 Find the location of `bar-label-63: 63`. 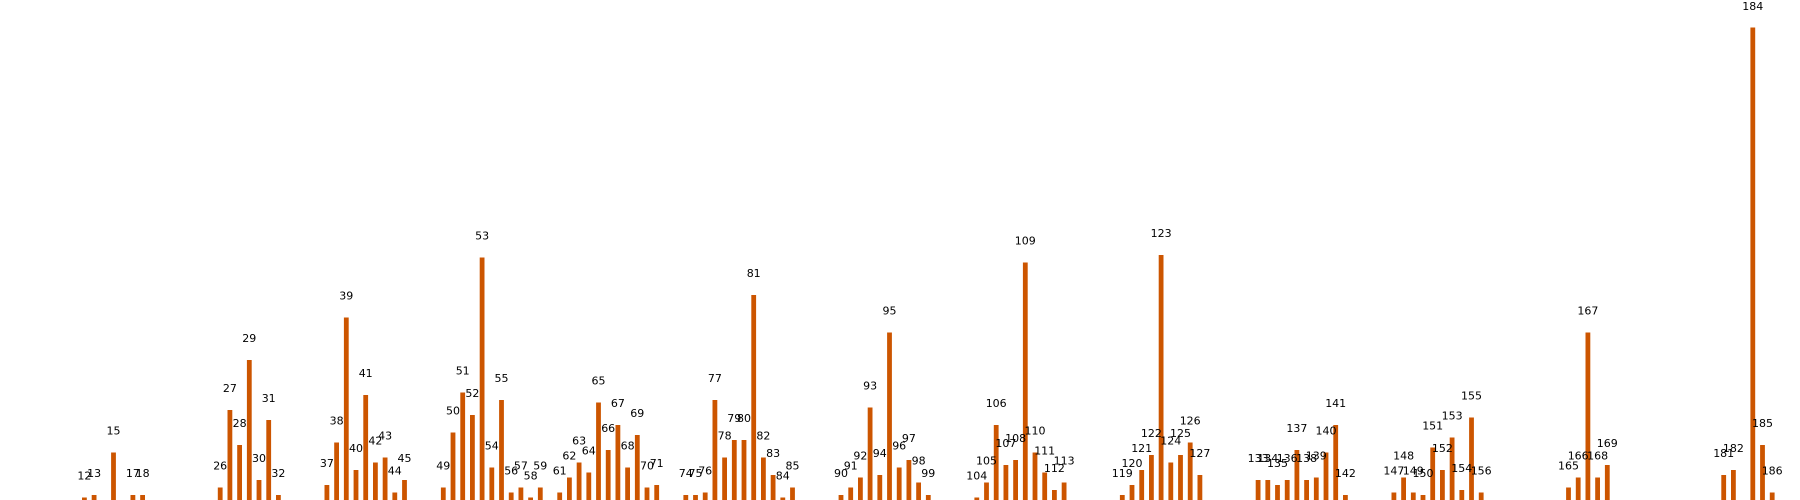

bar-label-63: 63 is located at coordinates (579, 441).